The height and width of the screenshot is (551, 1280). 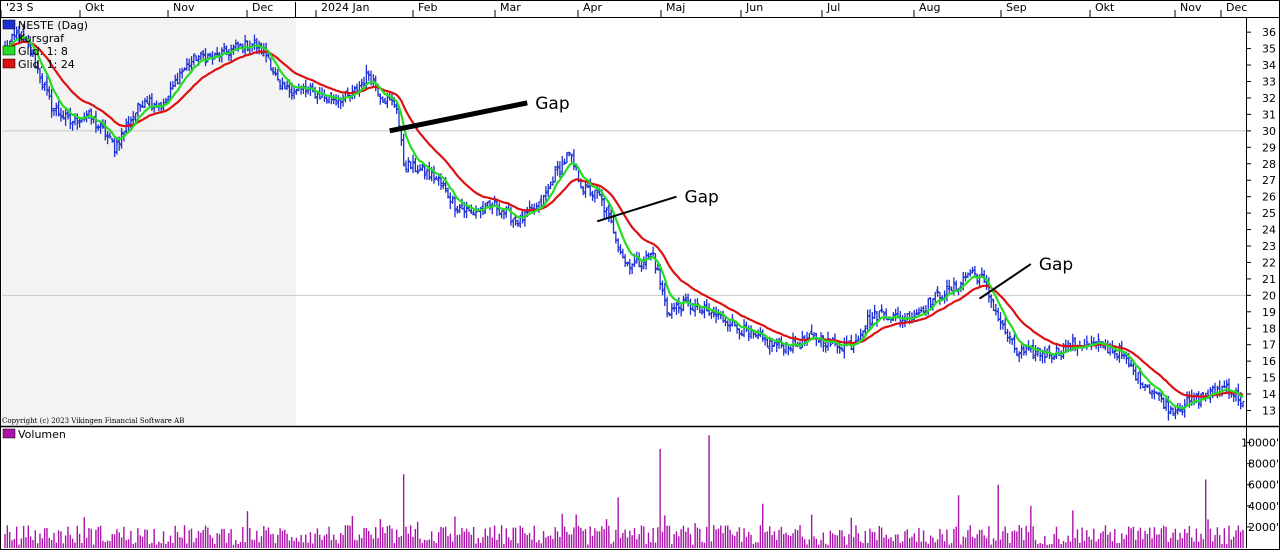 What do you see at coordinates (593, 7) in the screenshot?
I see `time-label: Apr` at bounding box center [593, 7].